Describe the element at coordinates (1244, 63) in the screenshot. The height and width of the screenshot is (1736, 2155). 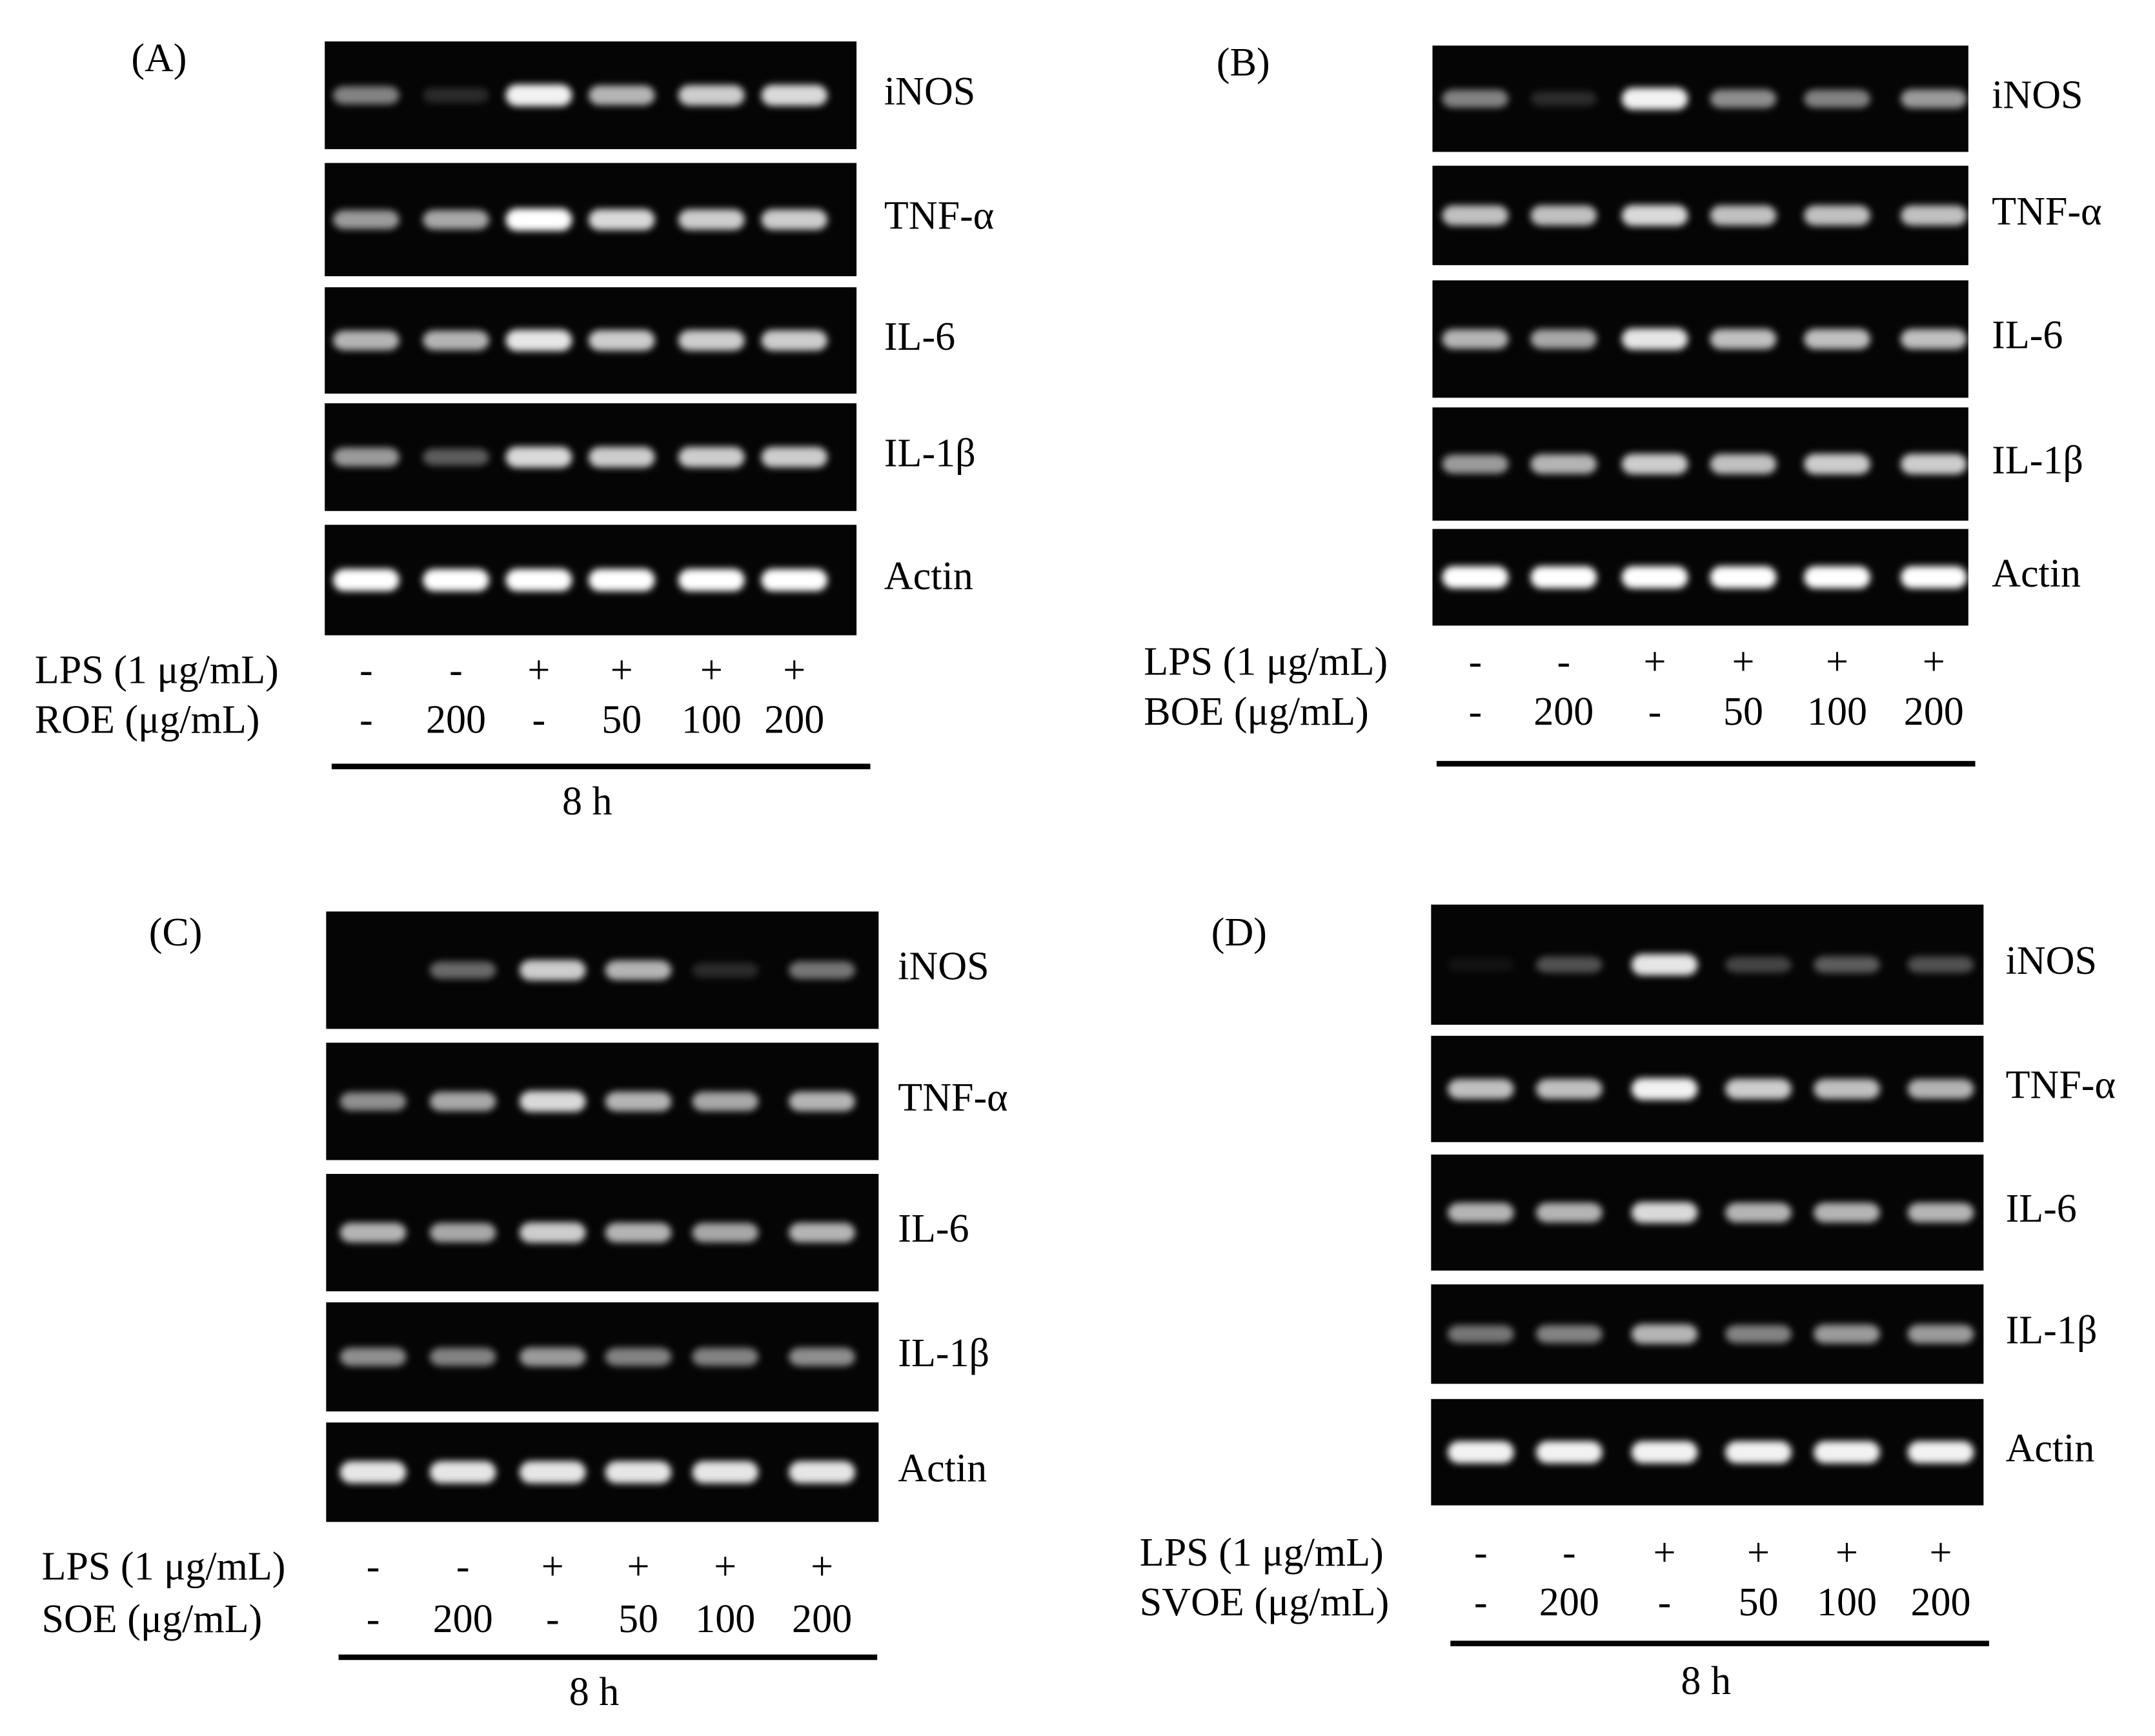
I see `panel-label: (B)` at that location.